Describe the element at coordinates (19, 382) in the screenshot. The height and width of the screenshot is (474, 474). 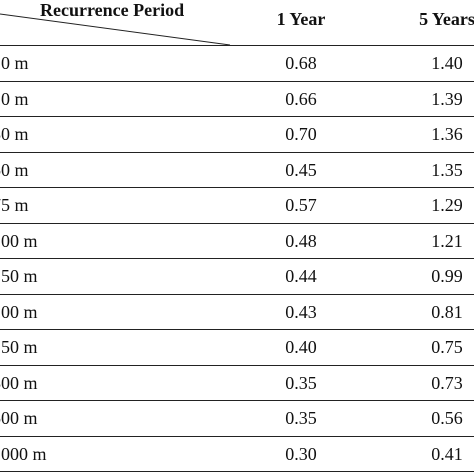
I see `distance-cell: 300 m` at that location.